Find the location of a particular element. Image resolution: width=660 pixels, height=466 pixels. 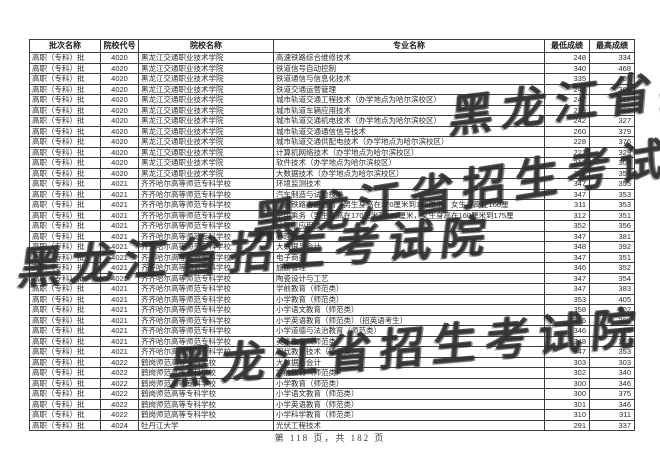

cell-college-code: 4022 is located at coordinates (119, 383).